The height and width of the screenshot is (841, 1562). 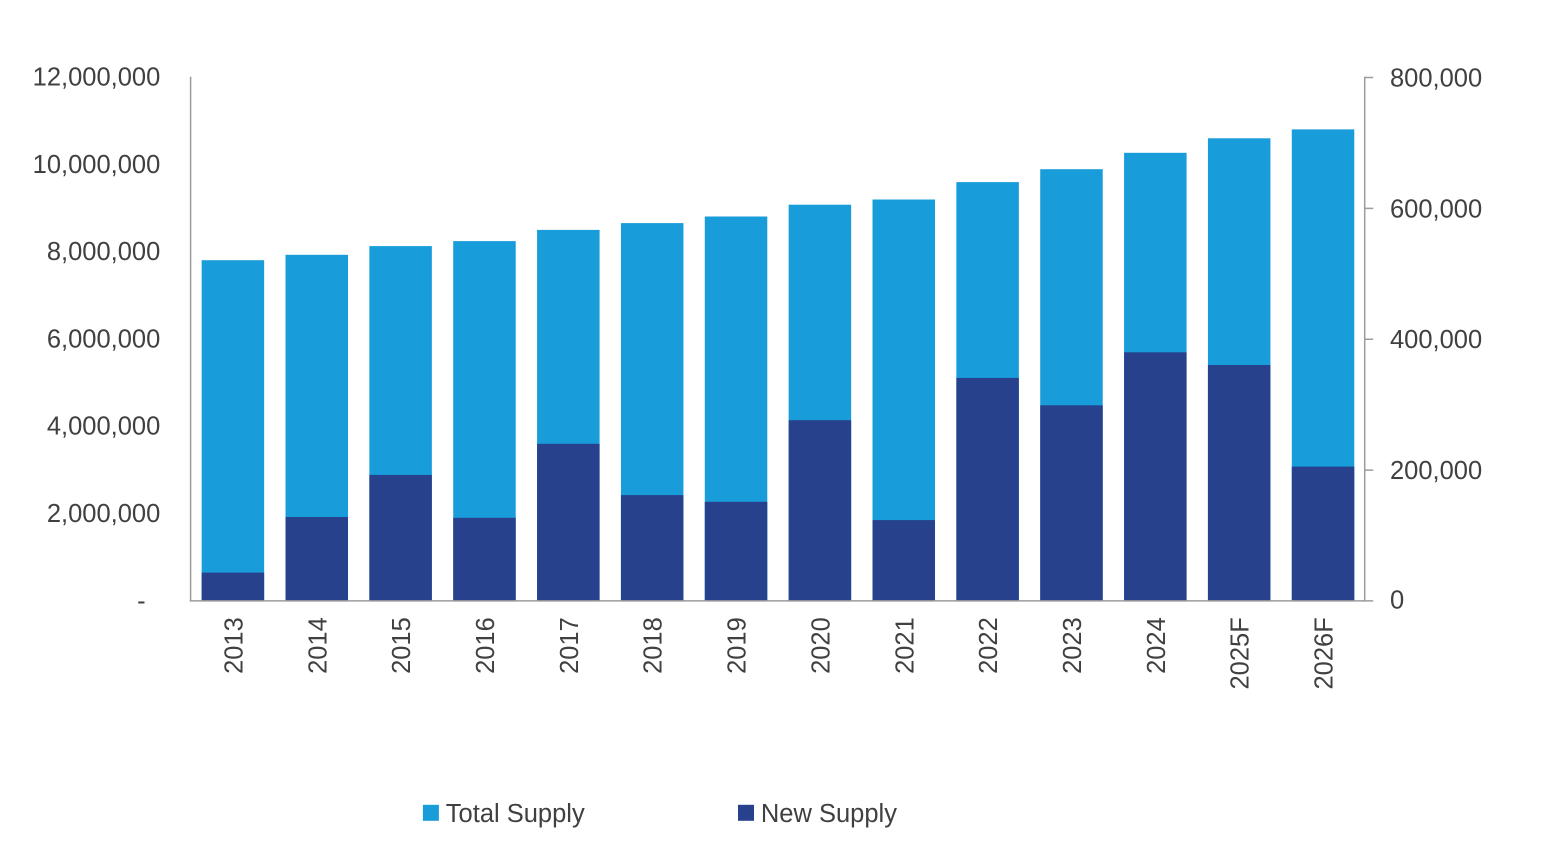 I want to click on svg-text: New Supply, so click(x=829, y=814).